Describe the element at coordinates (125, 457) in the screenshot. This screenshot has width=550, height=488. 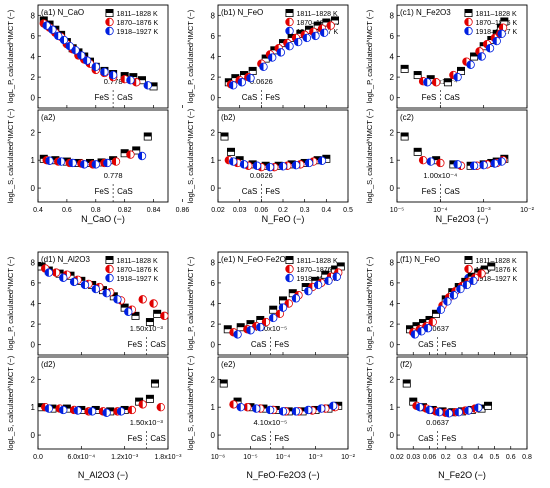
I see `x-tick-label: 1.2x10⁻³` at that location.